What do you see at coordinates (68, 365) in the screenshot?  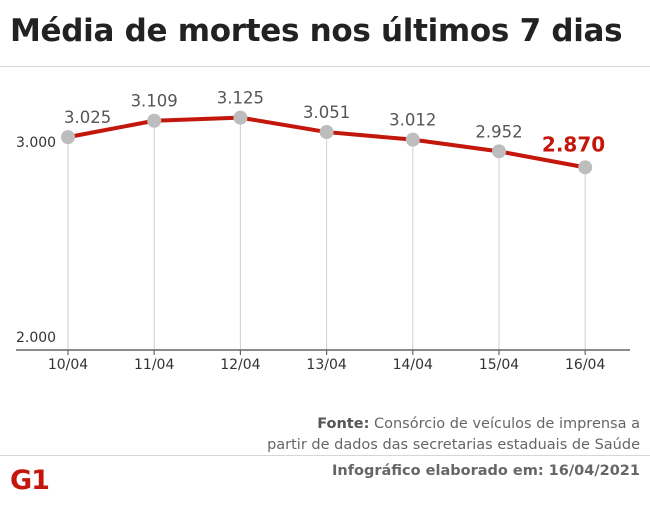 I see `x-tick-label: 10/04` at bounding box center [68, 365].